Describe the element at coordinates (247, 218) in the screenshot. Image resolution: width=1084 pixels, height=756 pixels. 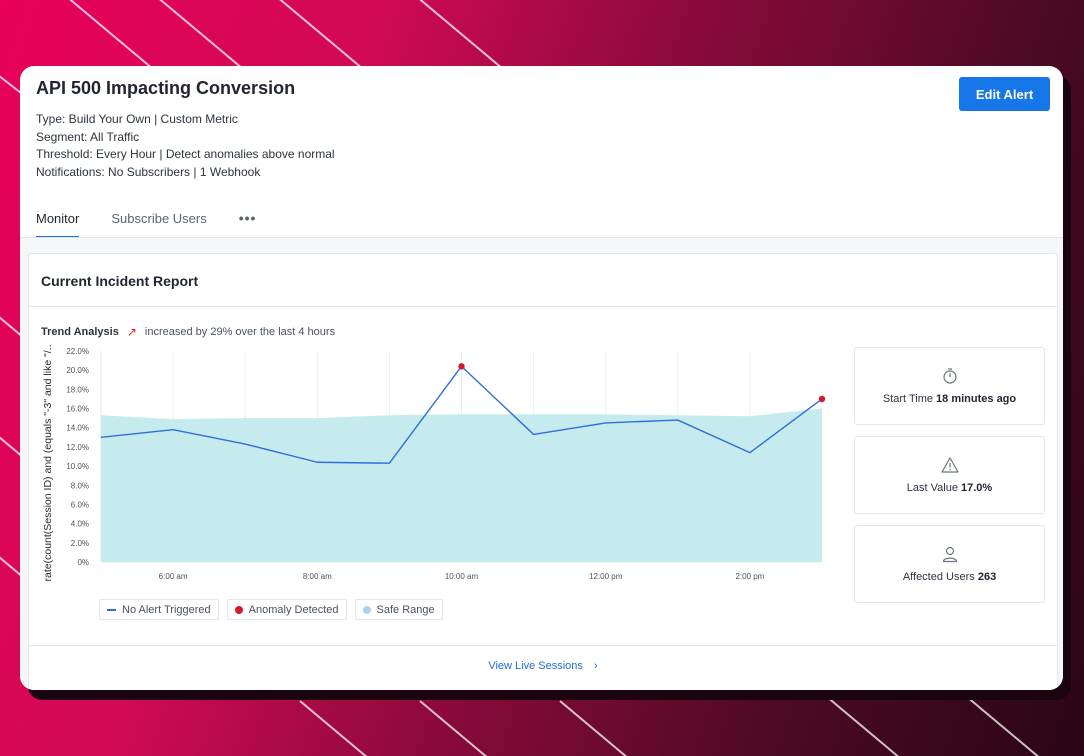
I see `more-options-icon: •••` at that location.